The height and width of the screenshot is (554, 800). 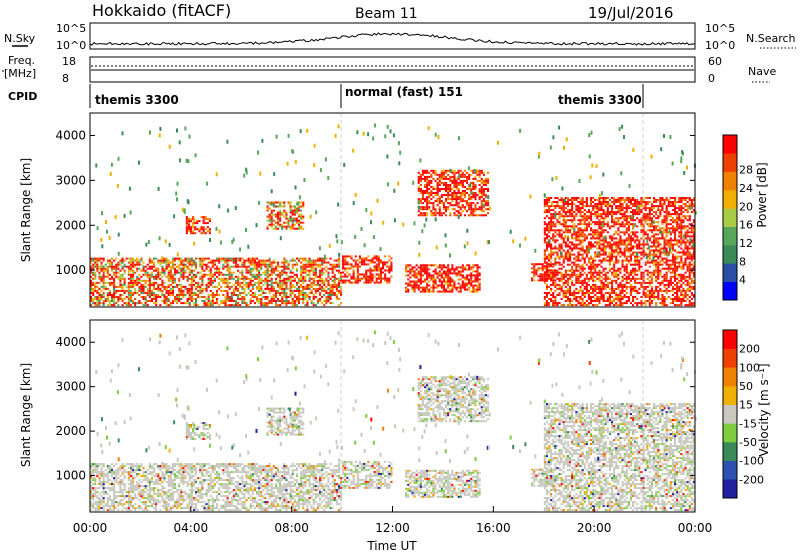 What do you see at coordinates (400, 37) in the screenshot?
I see `noise-panel: N.Sky 10^5 10^0 10^5 10^0 N.Search` at bounding box center [400, 37].